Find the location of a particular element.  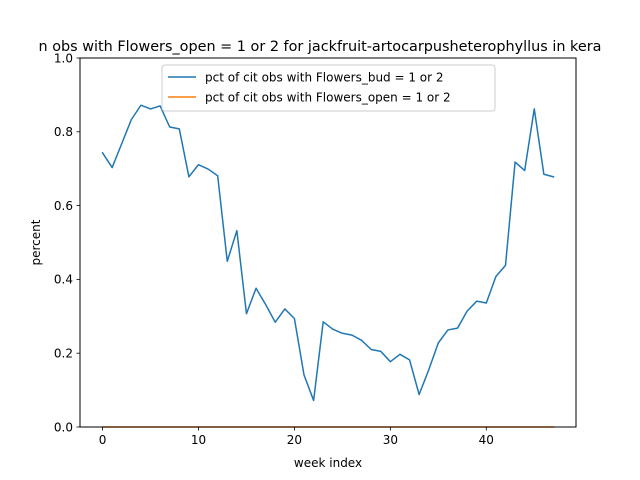

legend-box is located at coordinates (328, 88).